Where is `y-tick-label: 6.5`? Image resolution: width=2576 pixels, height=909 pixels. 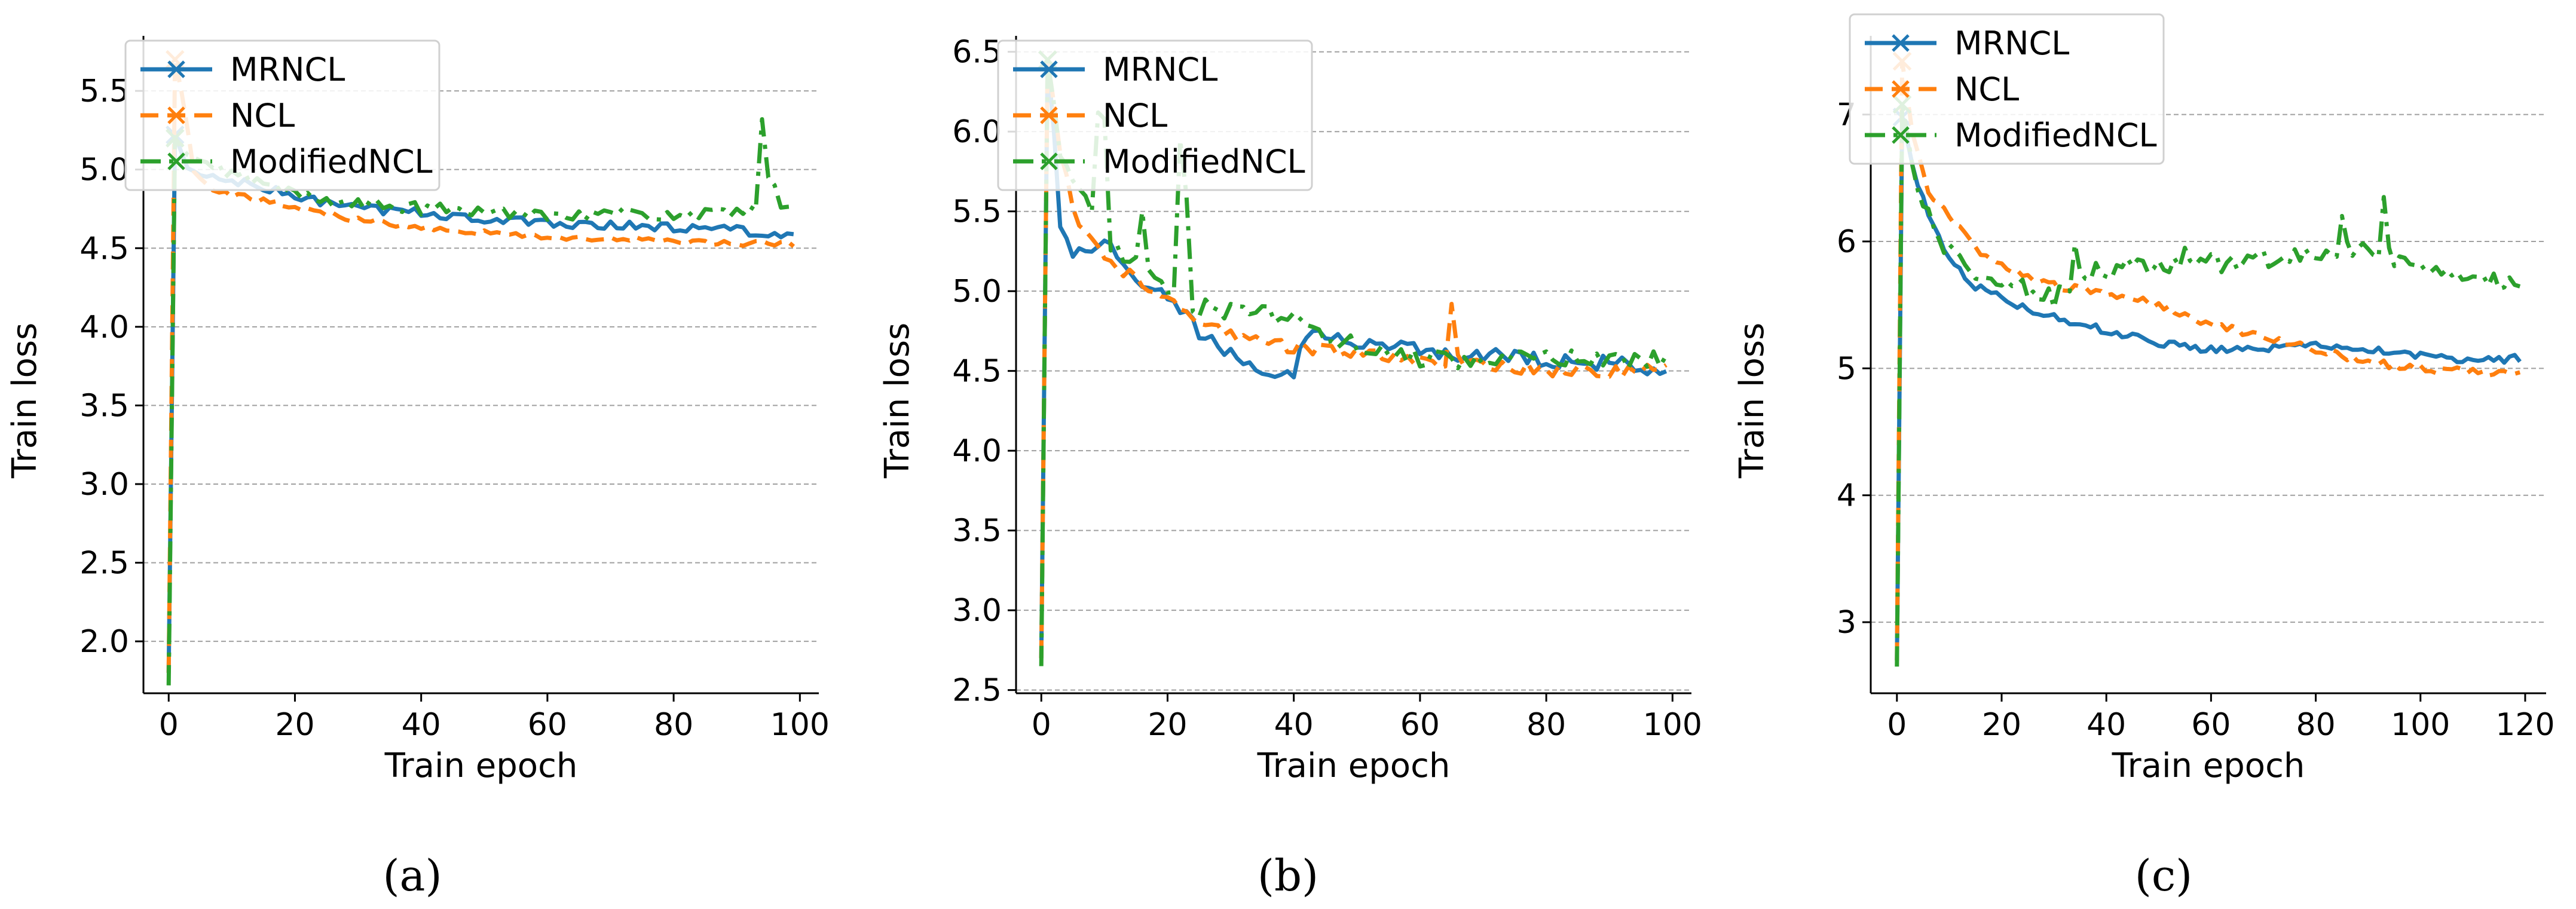
y-tick-label: 6.5 is located at coordinates (977, 53).